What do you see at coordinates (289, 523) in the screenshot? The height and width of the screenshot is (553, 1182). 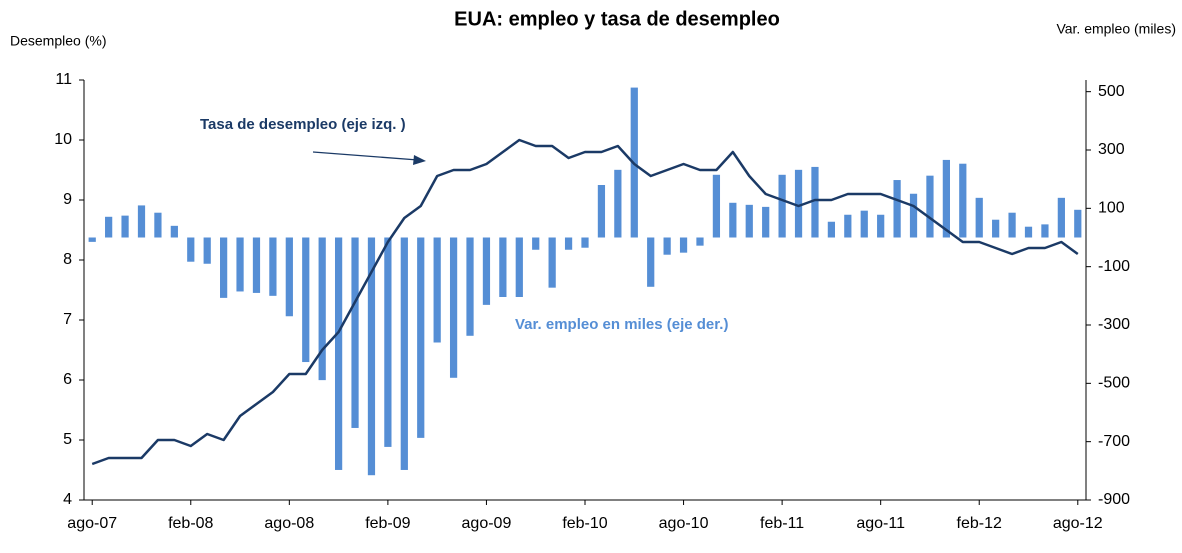 I see `x-tick-label: ago-08` at bounding box center [289, 523].